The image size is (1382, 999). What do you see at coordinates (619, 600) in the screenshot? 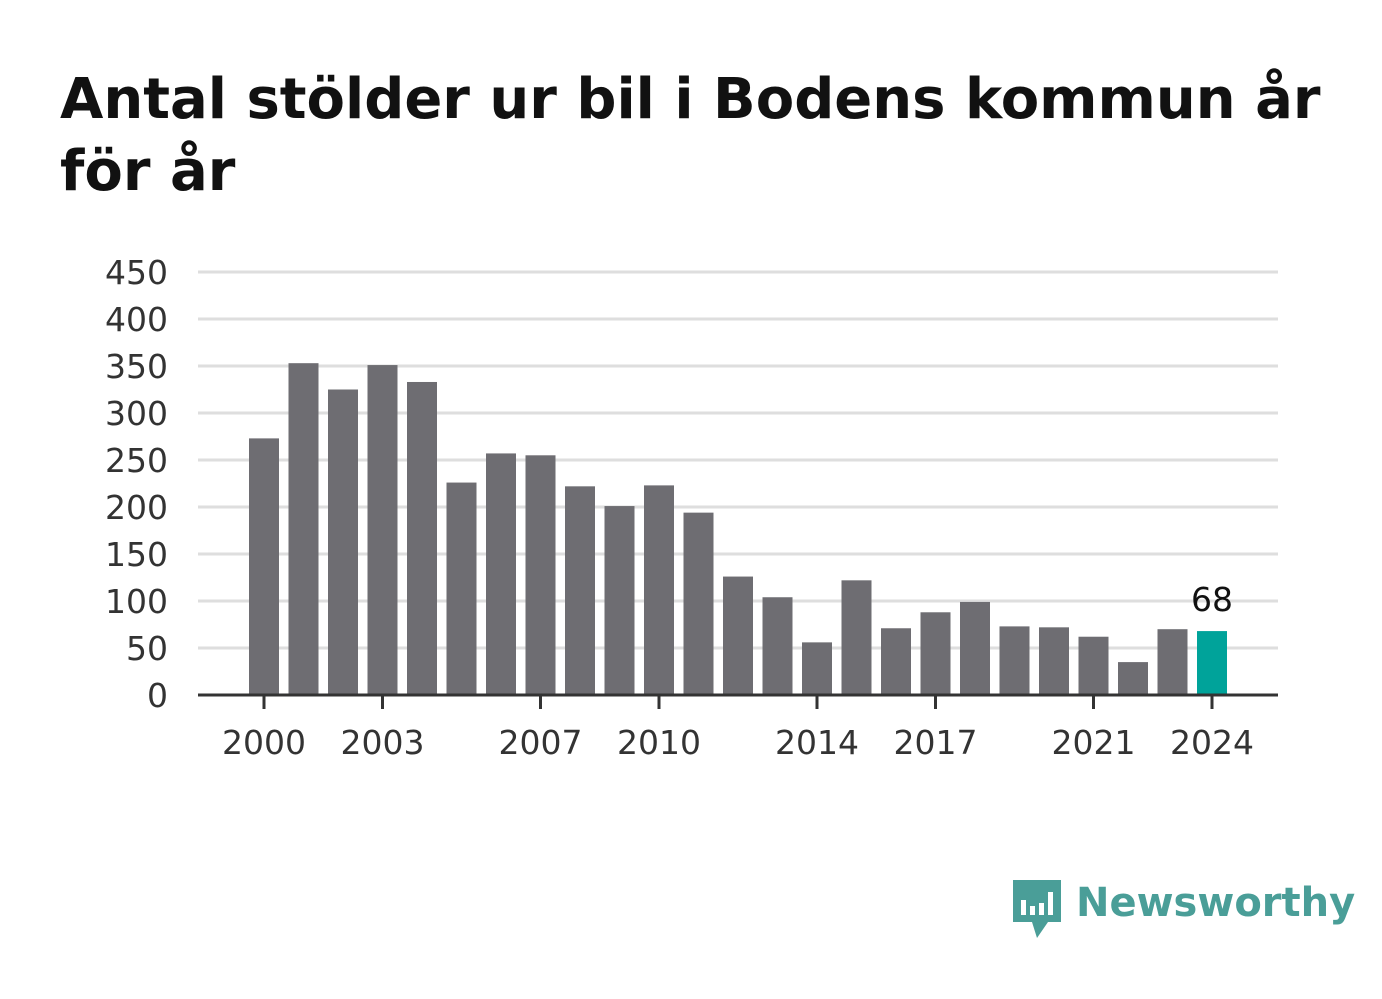
I see `bar-2009` at bounding box center [619, 600].